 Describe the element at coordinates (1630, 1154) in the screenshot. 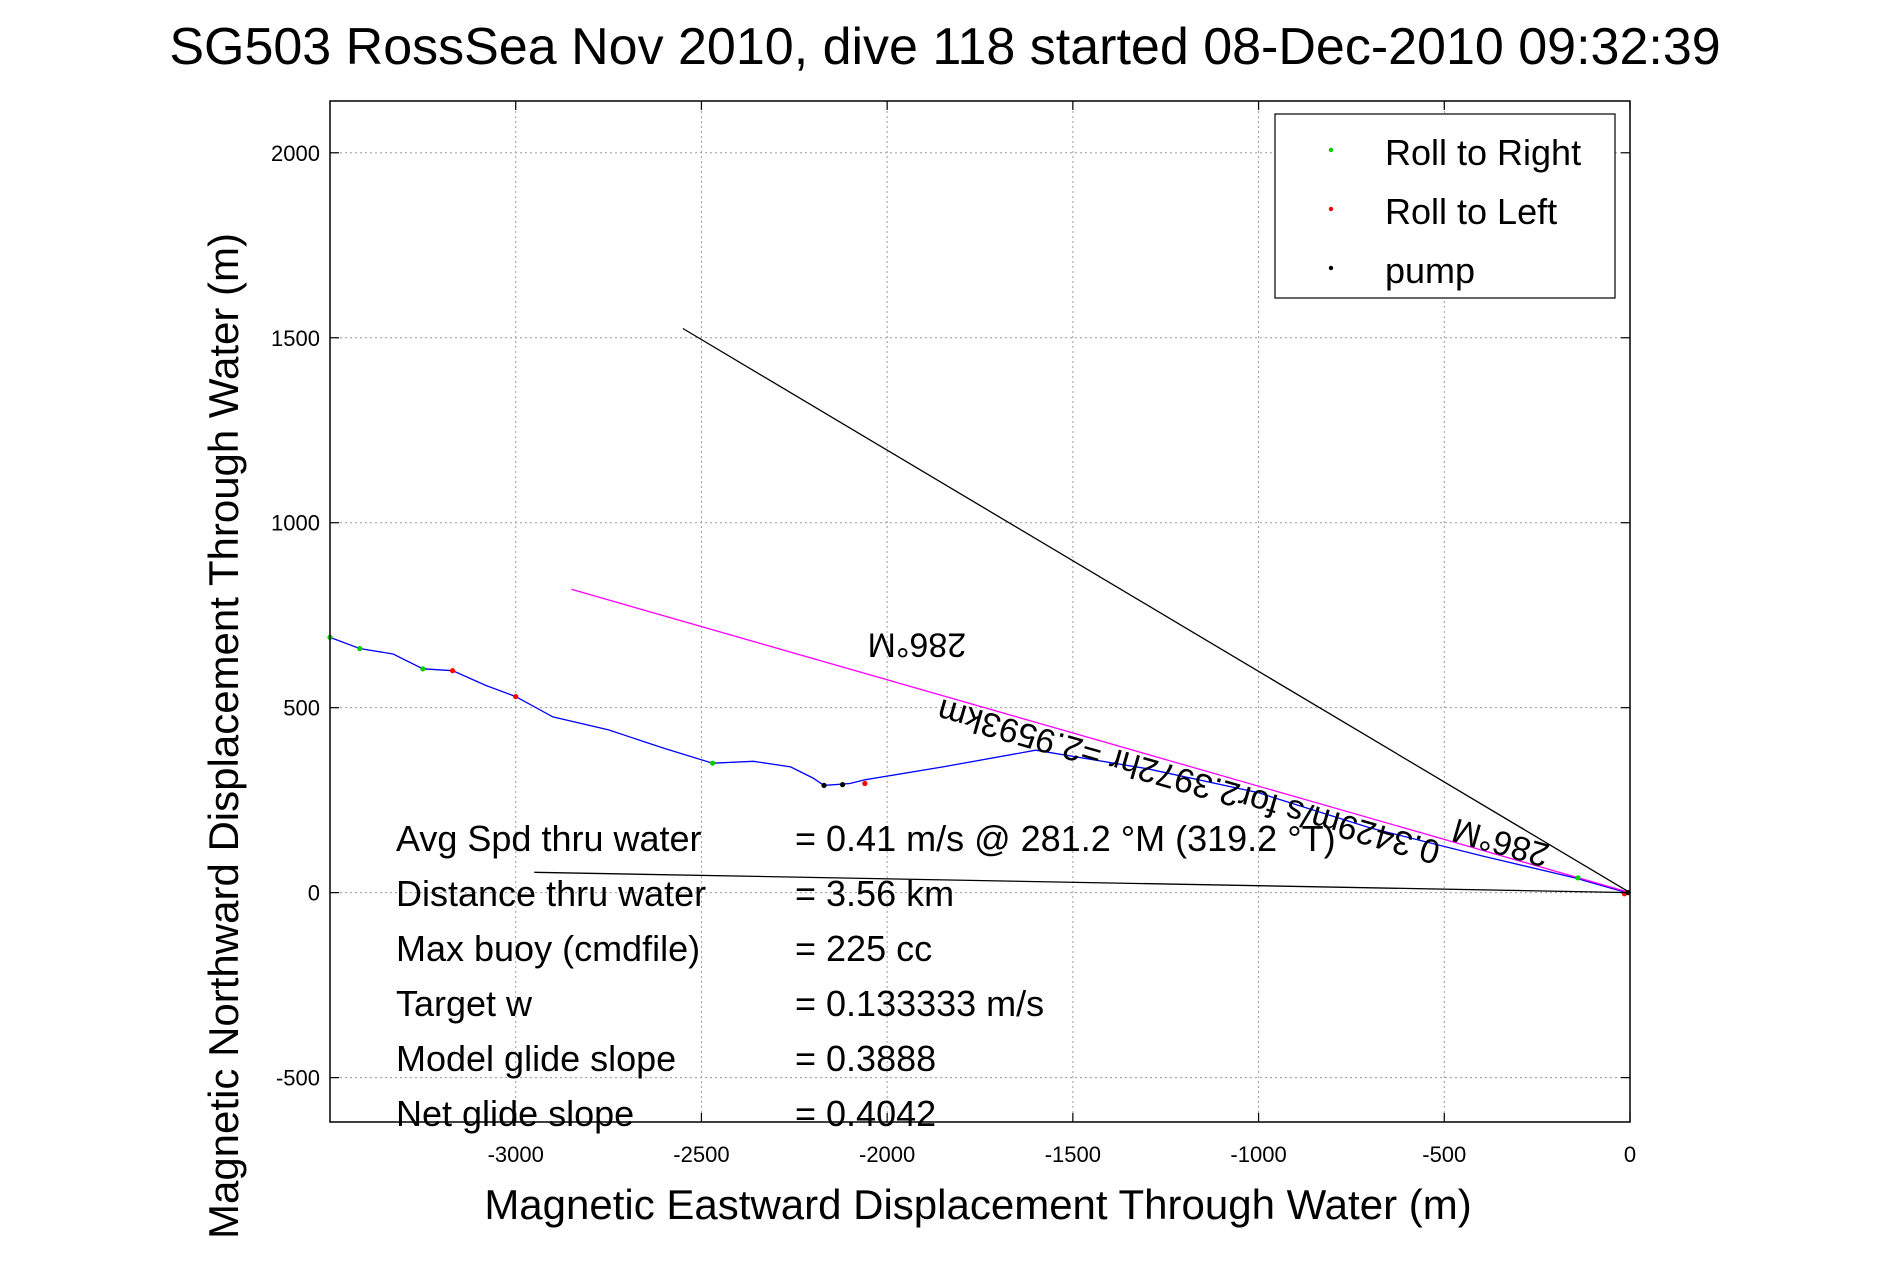

I see `x-tick-label: 0` at that location.